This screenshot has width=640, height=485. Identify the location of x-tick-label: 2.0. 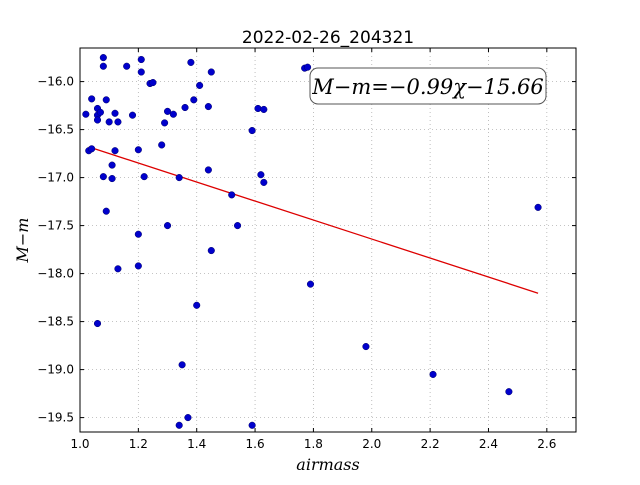
(371, 444).